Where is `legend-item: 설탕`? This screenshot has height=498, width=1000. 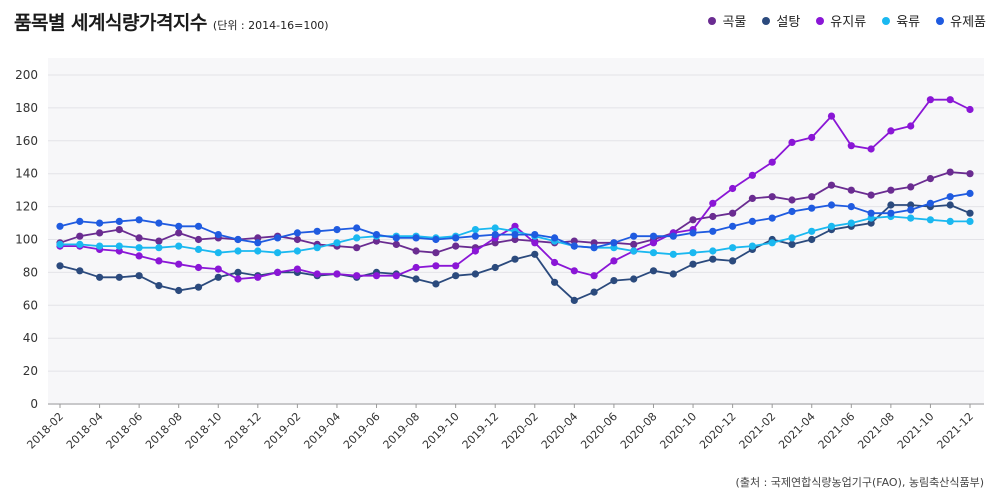 legend-item: 설탕 is located at coordinates (781, 20).